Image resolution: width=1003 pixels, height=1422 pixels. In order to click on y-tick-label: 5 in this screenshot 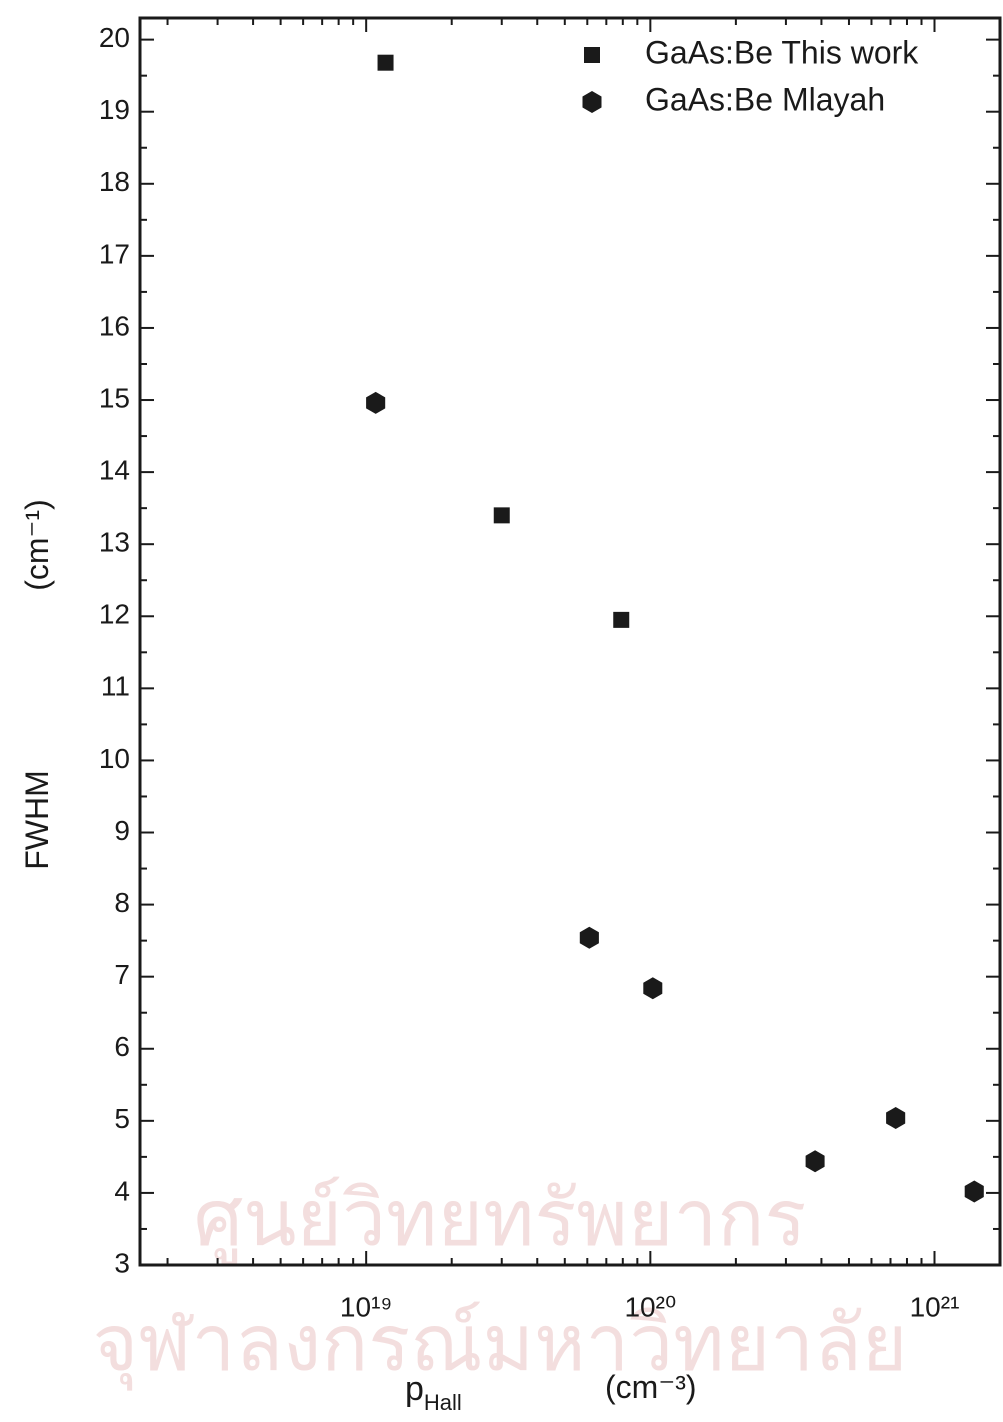, I will do `click(122, 1118)`.